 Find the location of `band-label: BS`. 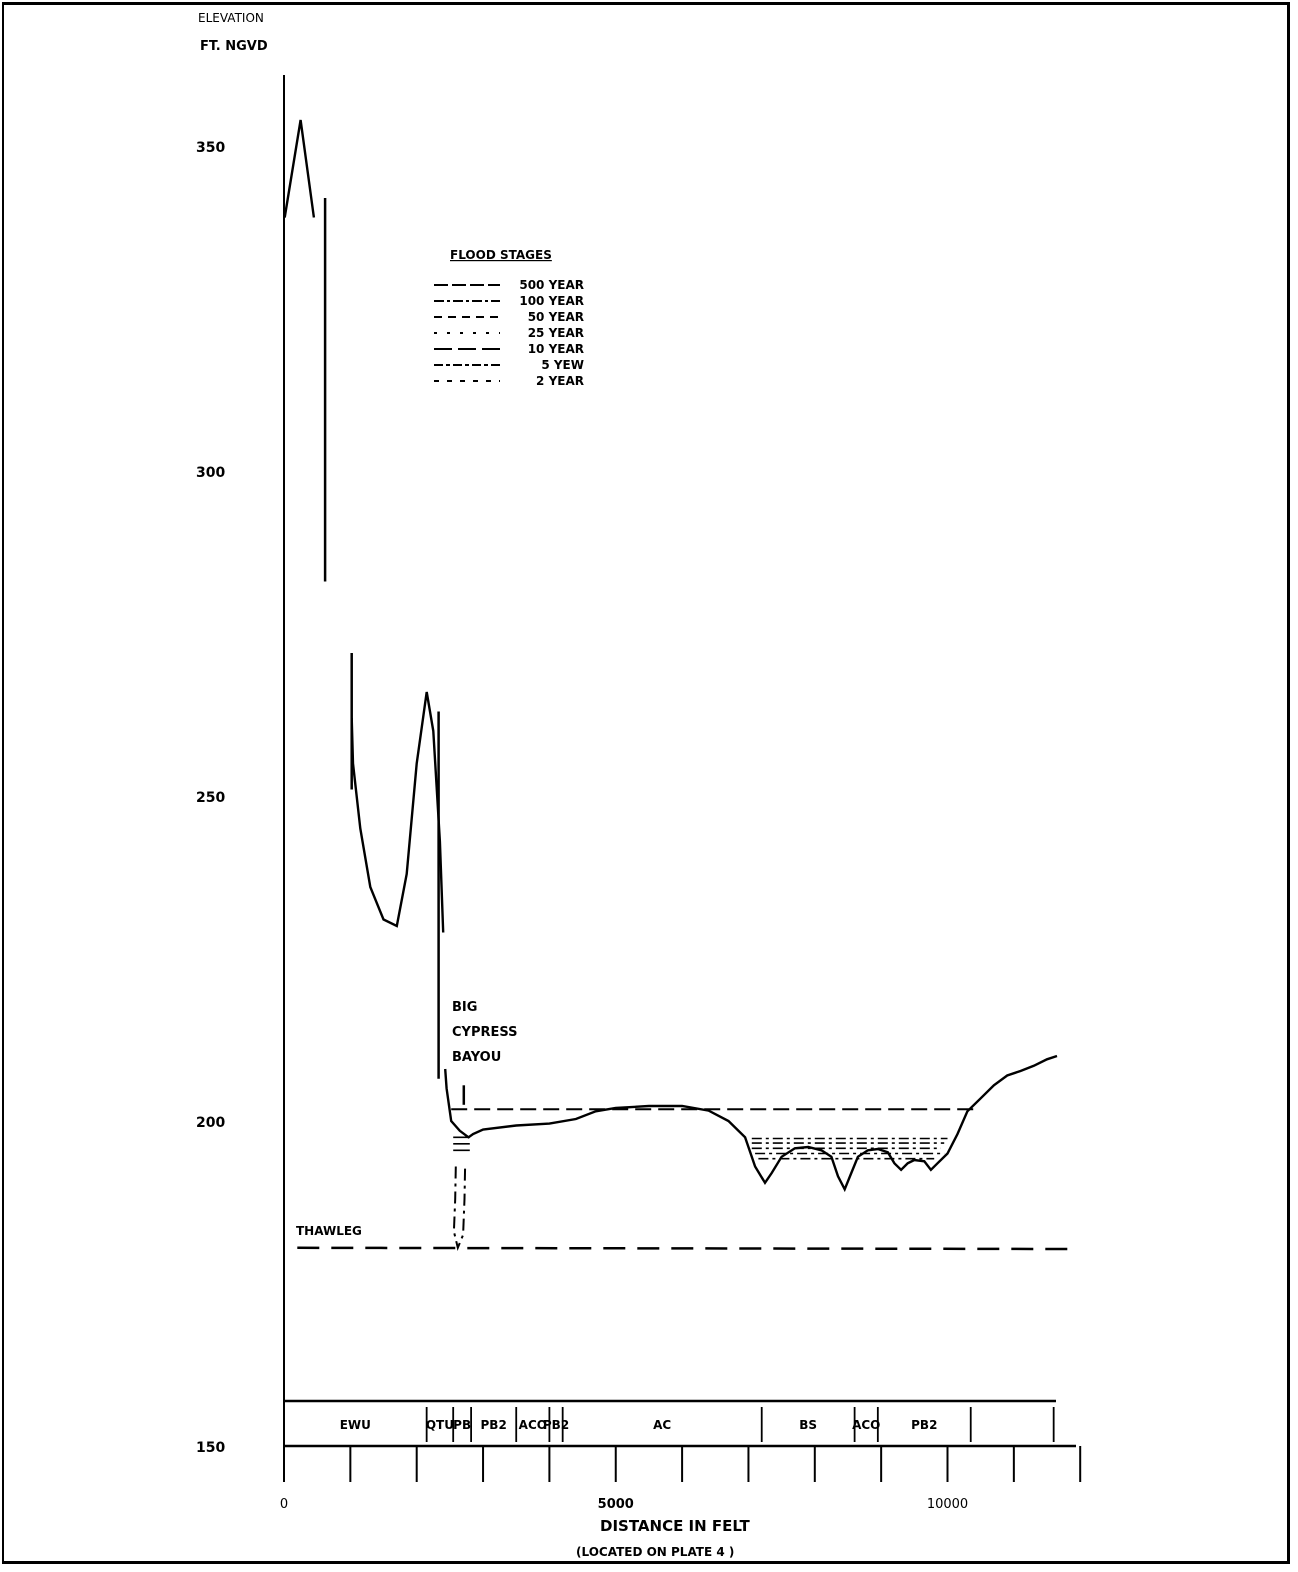

band-label: BS is located at coordinates (808, 1425).